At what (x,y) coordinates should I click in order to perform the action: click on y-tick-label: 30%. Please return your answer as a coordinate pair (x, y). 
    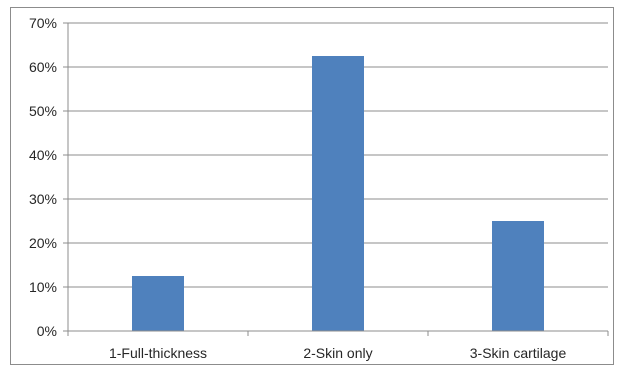
    Looking at the image, I should click on (43, 199).